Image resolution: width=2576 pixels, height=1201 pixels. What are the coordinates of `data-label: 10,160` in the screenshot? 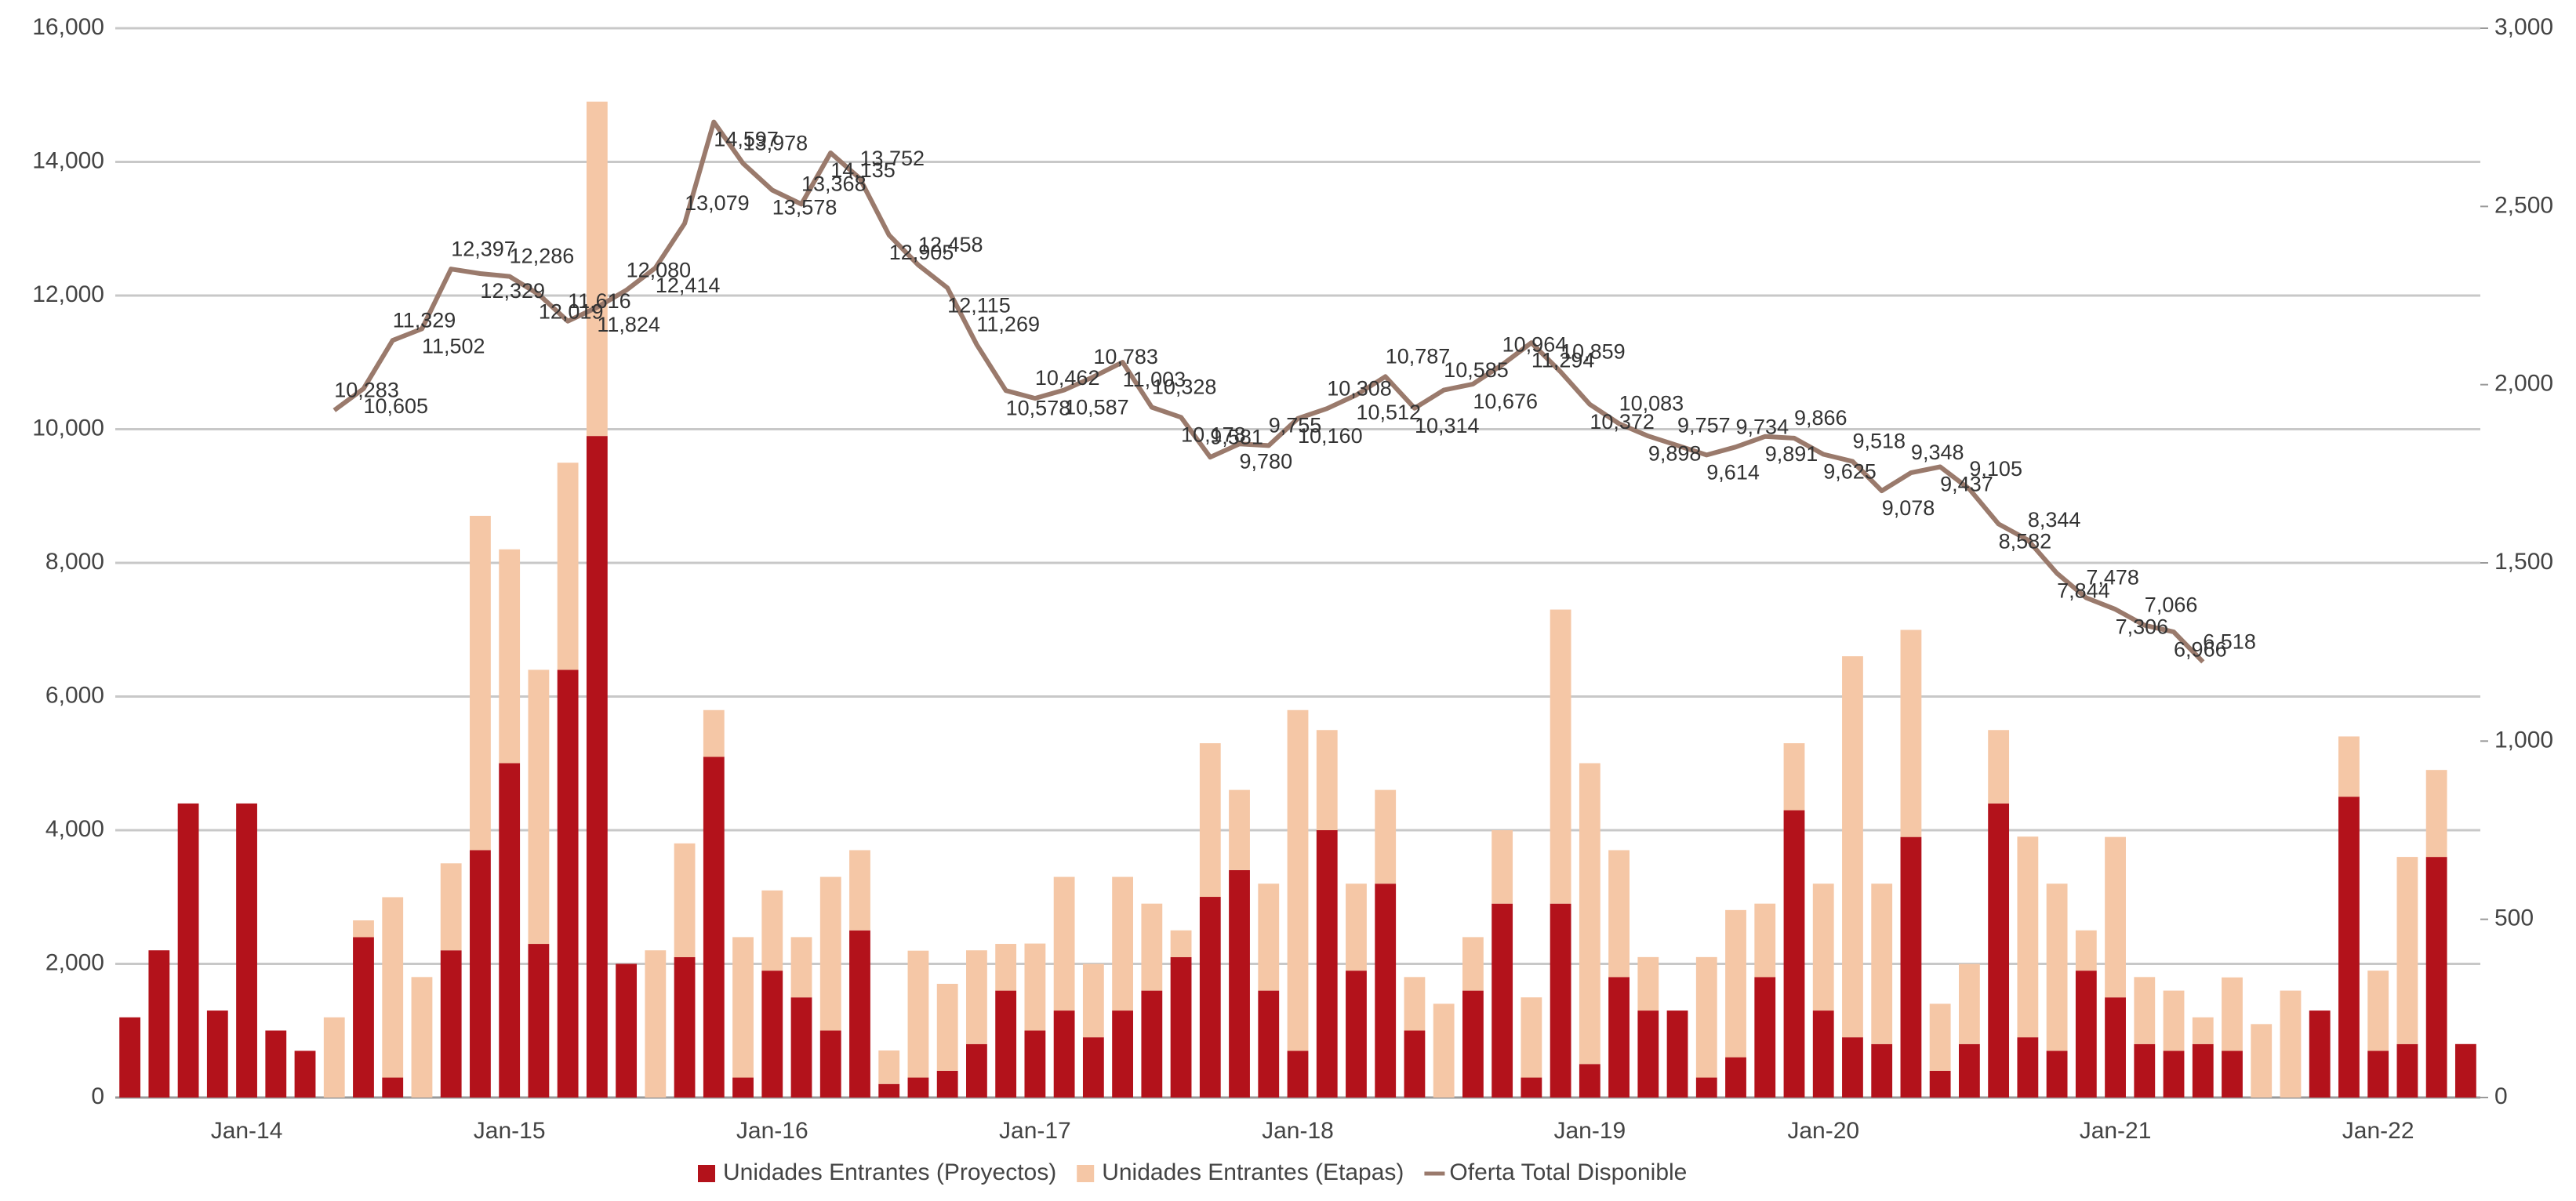 It's located at (1330, 436).